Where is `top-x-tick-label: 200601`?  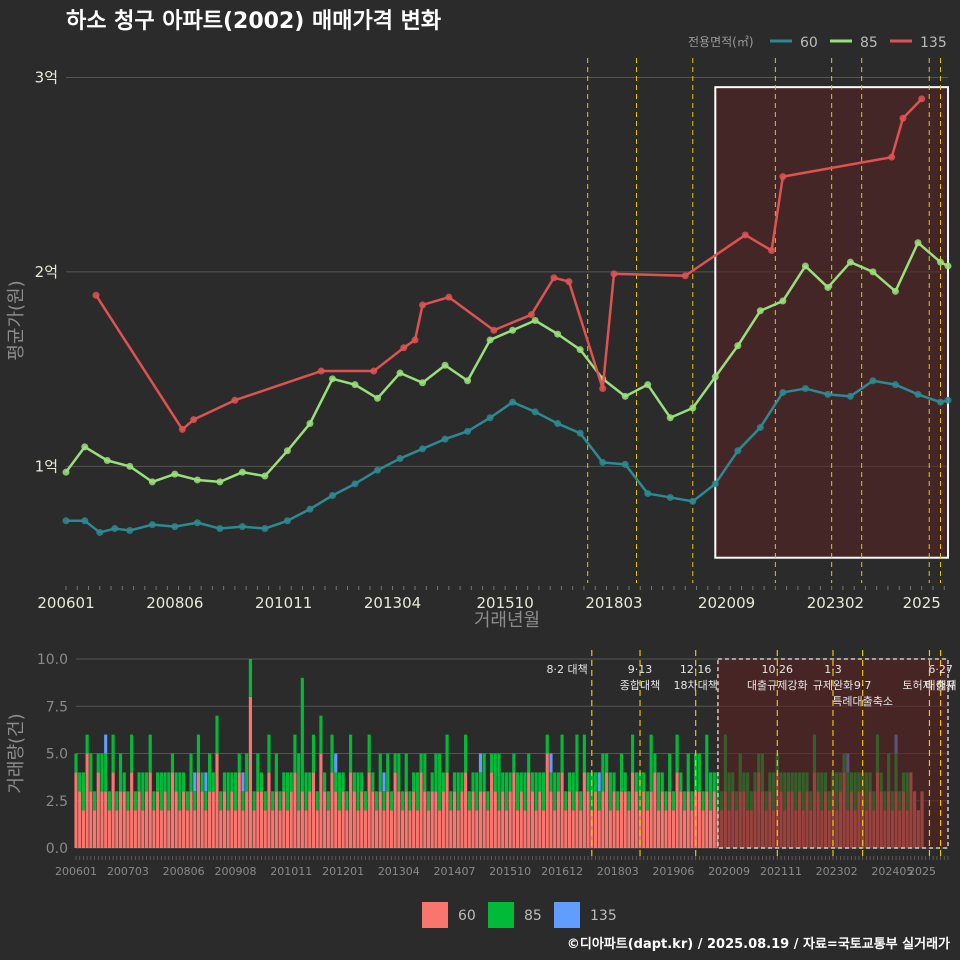
top-x-tick-label: 200601 is located at coordinates (65, 603).